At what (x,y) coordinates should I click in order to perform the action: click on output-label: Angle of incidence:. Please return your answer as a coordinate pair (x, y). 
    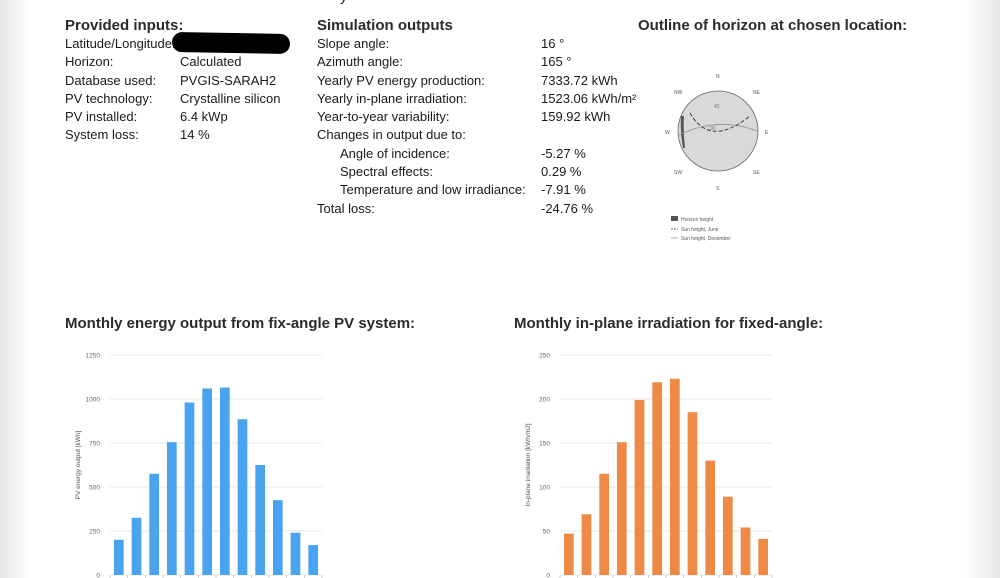
    Looking at the image, I should click on (395, 153).